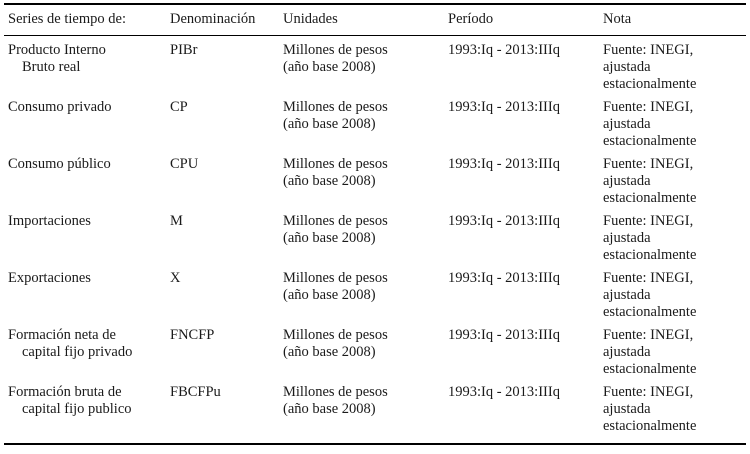 Image resolution: width=750 pixels, height=454 pixels. I want to click on col-header-denominacion: Denominación, so click(226, 20).